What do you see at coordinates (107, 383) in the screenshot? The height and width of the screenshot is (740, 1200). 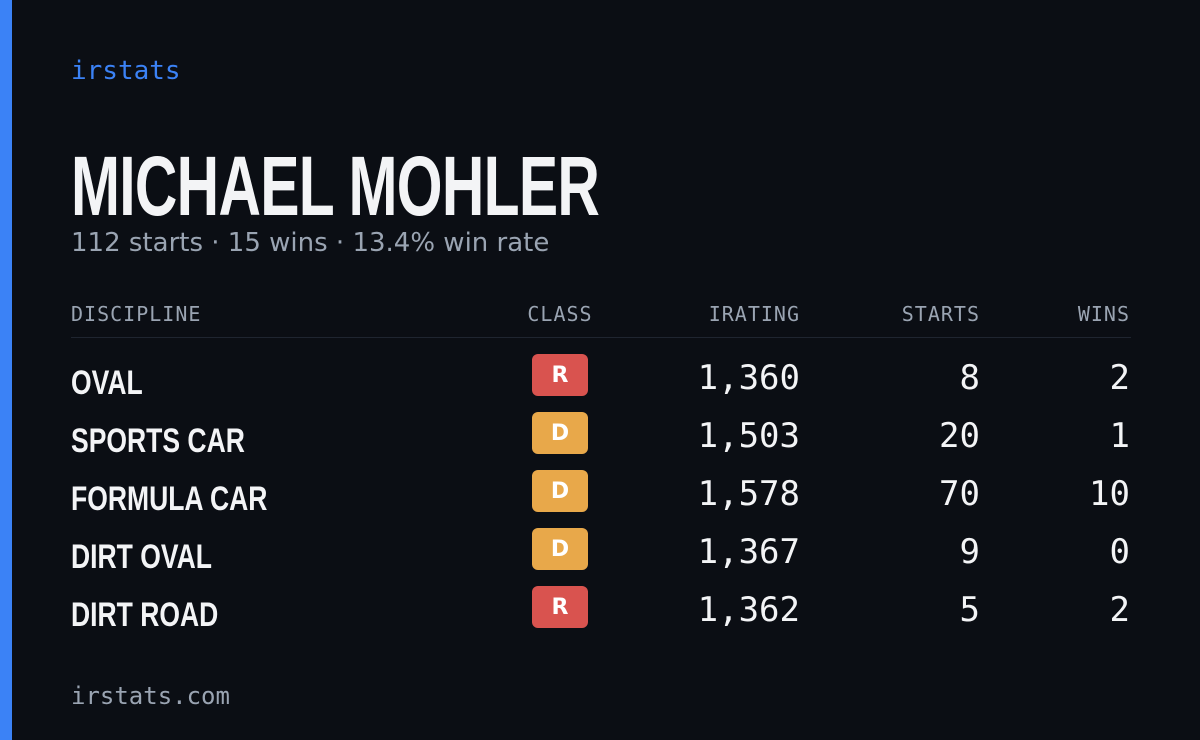 I see `discipline: OVAL` at bounding box center [107, 383].